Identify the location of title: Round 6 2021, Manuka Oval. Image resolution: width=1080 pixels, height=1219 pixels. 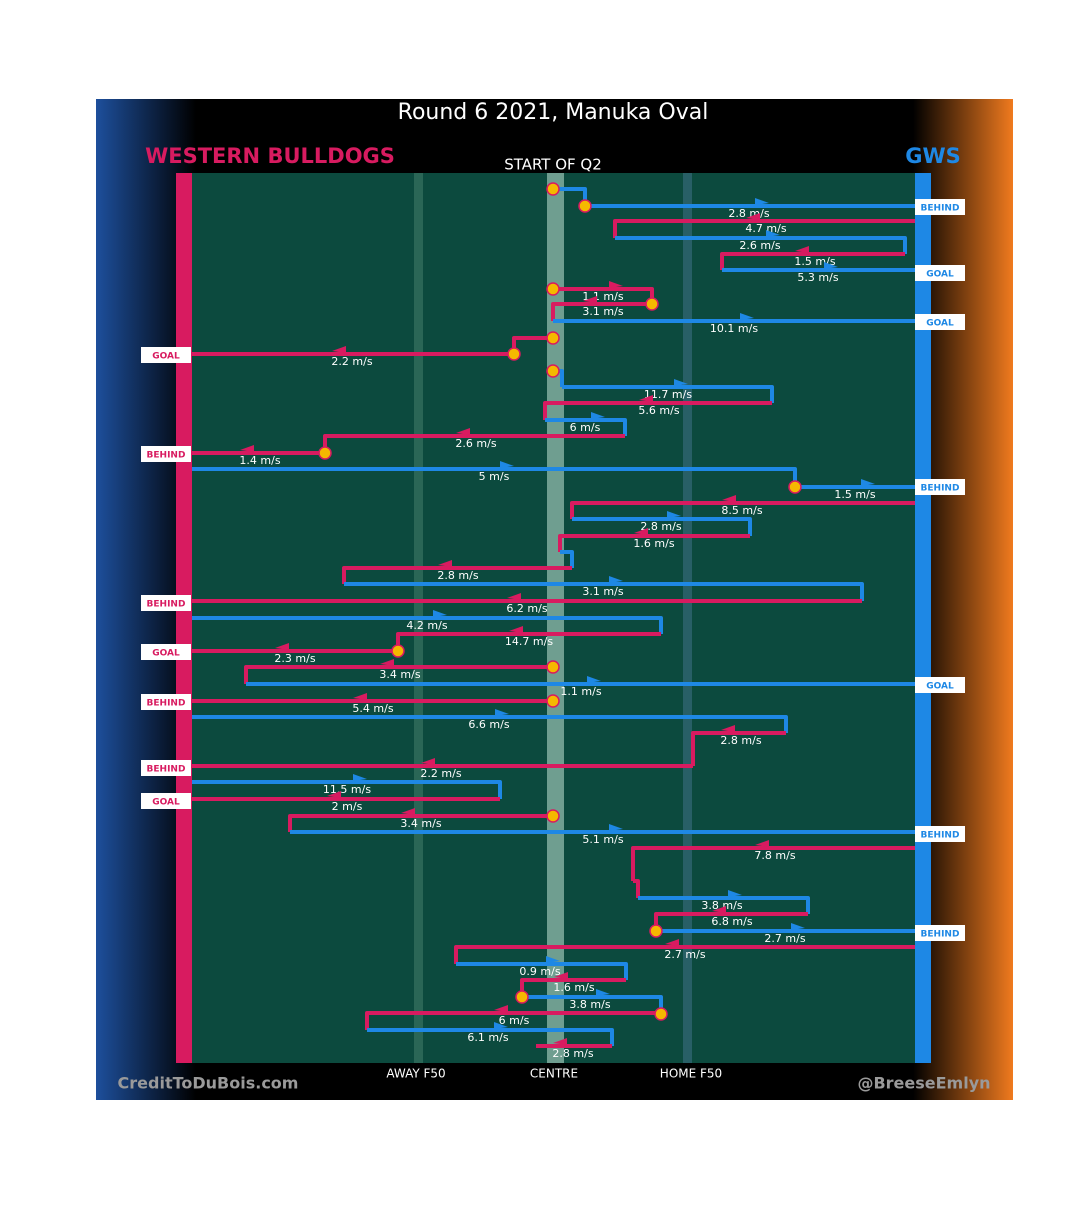
(553, 112).